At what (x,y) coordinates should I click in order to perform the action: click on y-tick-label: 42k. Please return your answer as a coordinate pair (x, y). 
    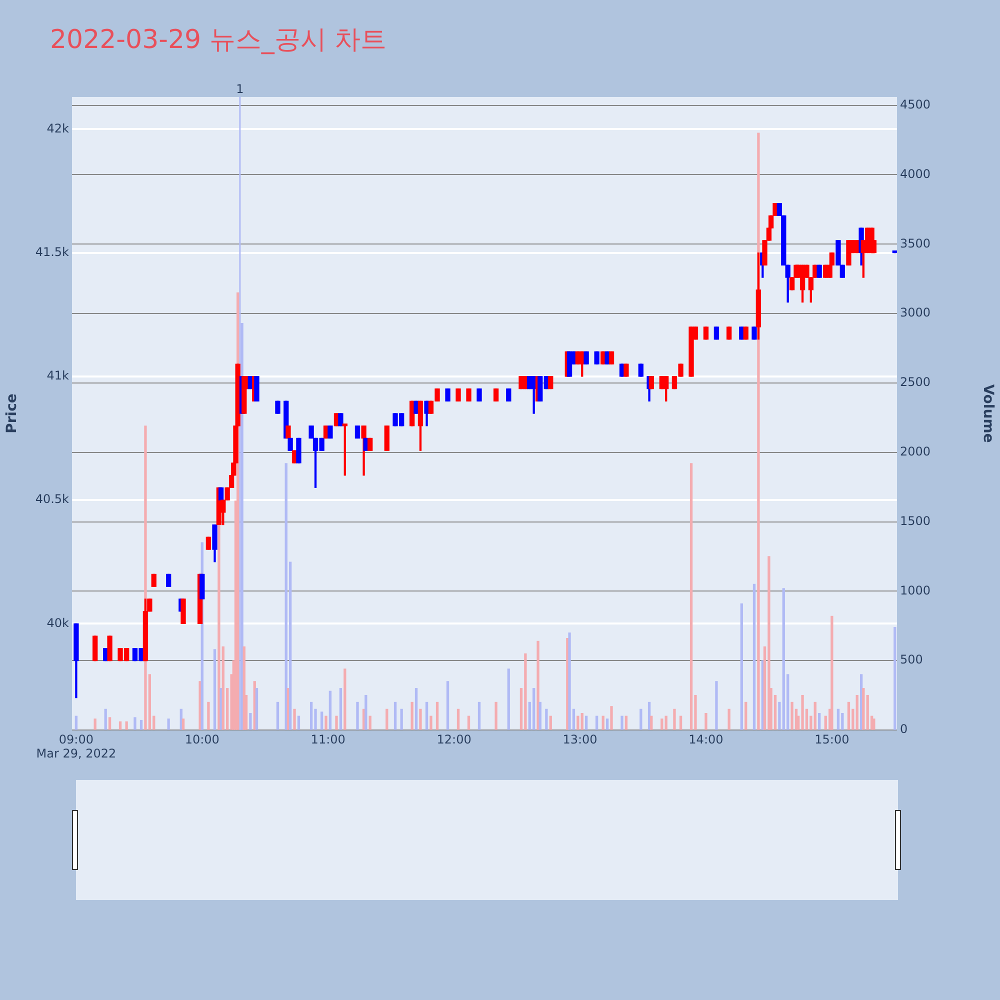
    Looking at the image, I should click on (58, 128).